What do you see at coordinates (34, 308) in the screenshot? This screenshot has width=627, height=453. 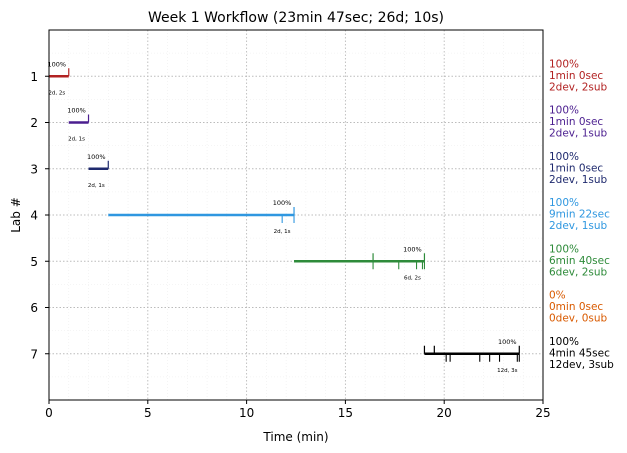 I see `y-tick-label: 6` at bounding box center [34, 308].